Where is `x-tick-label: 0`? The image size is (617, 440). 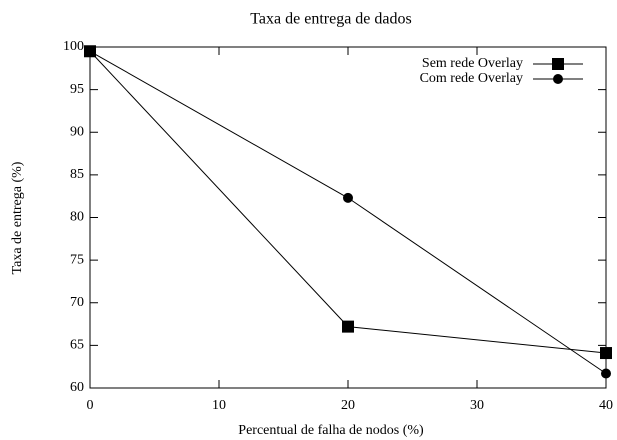
x-tick-label: 0 is located at coordinates (90, 405).